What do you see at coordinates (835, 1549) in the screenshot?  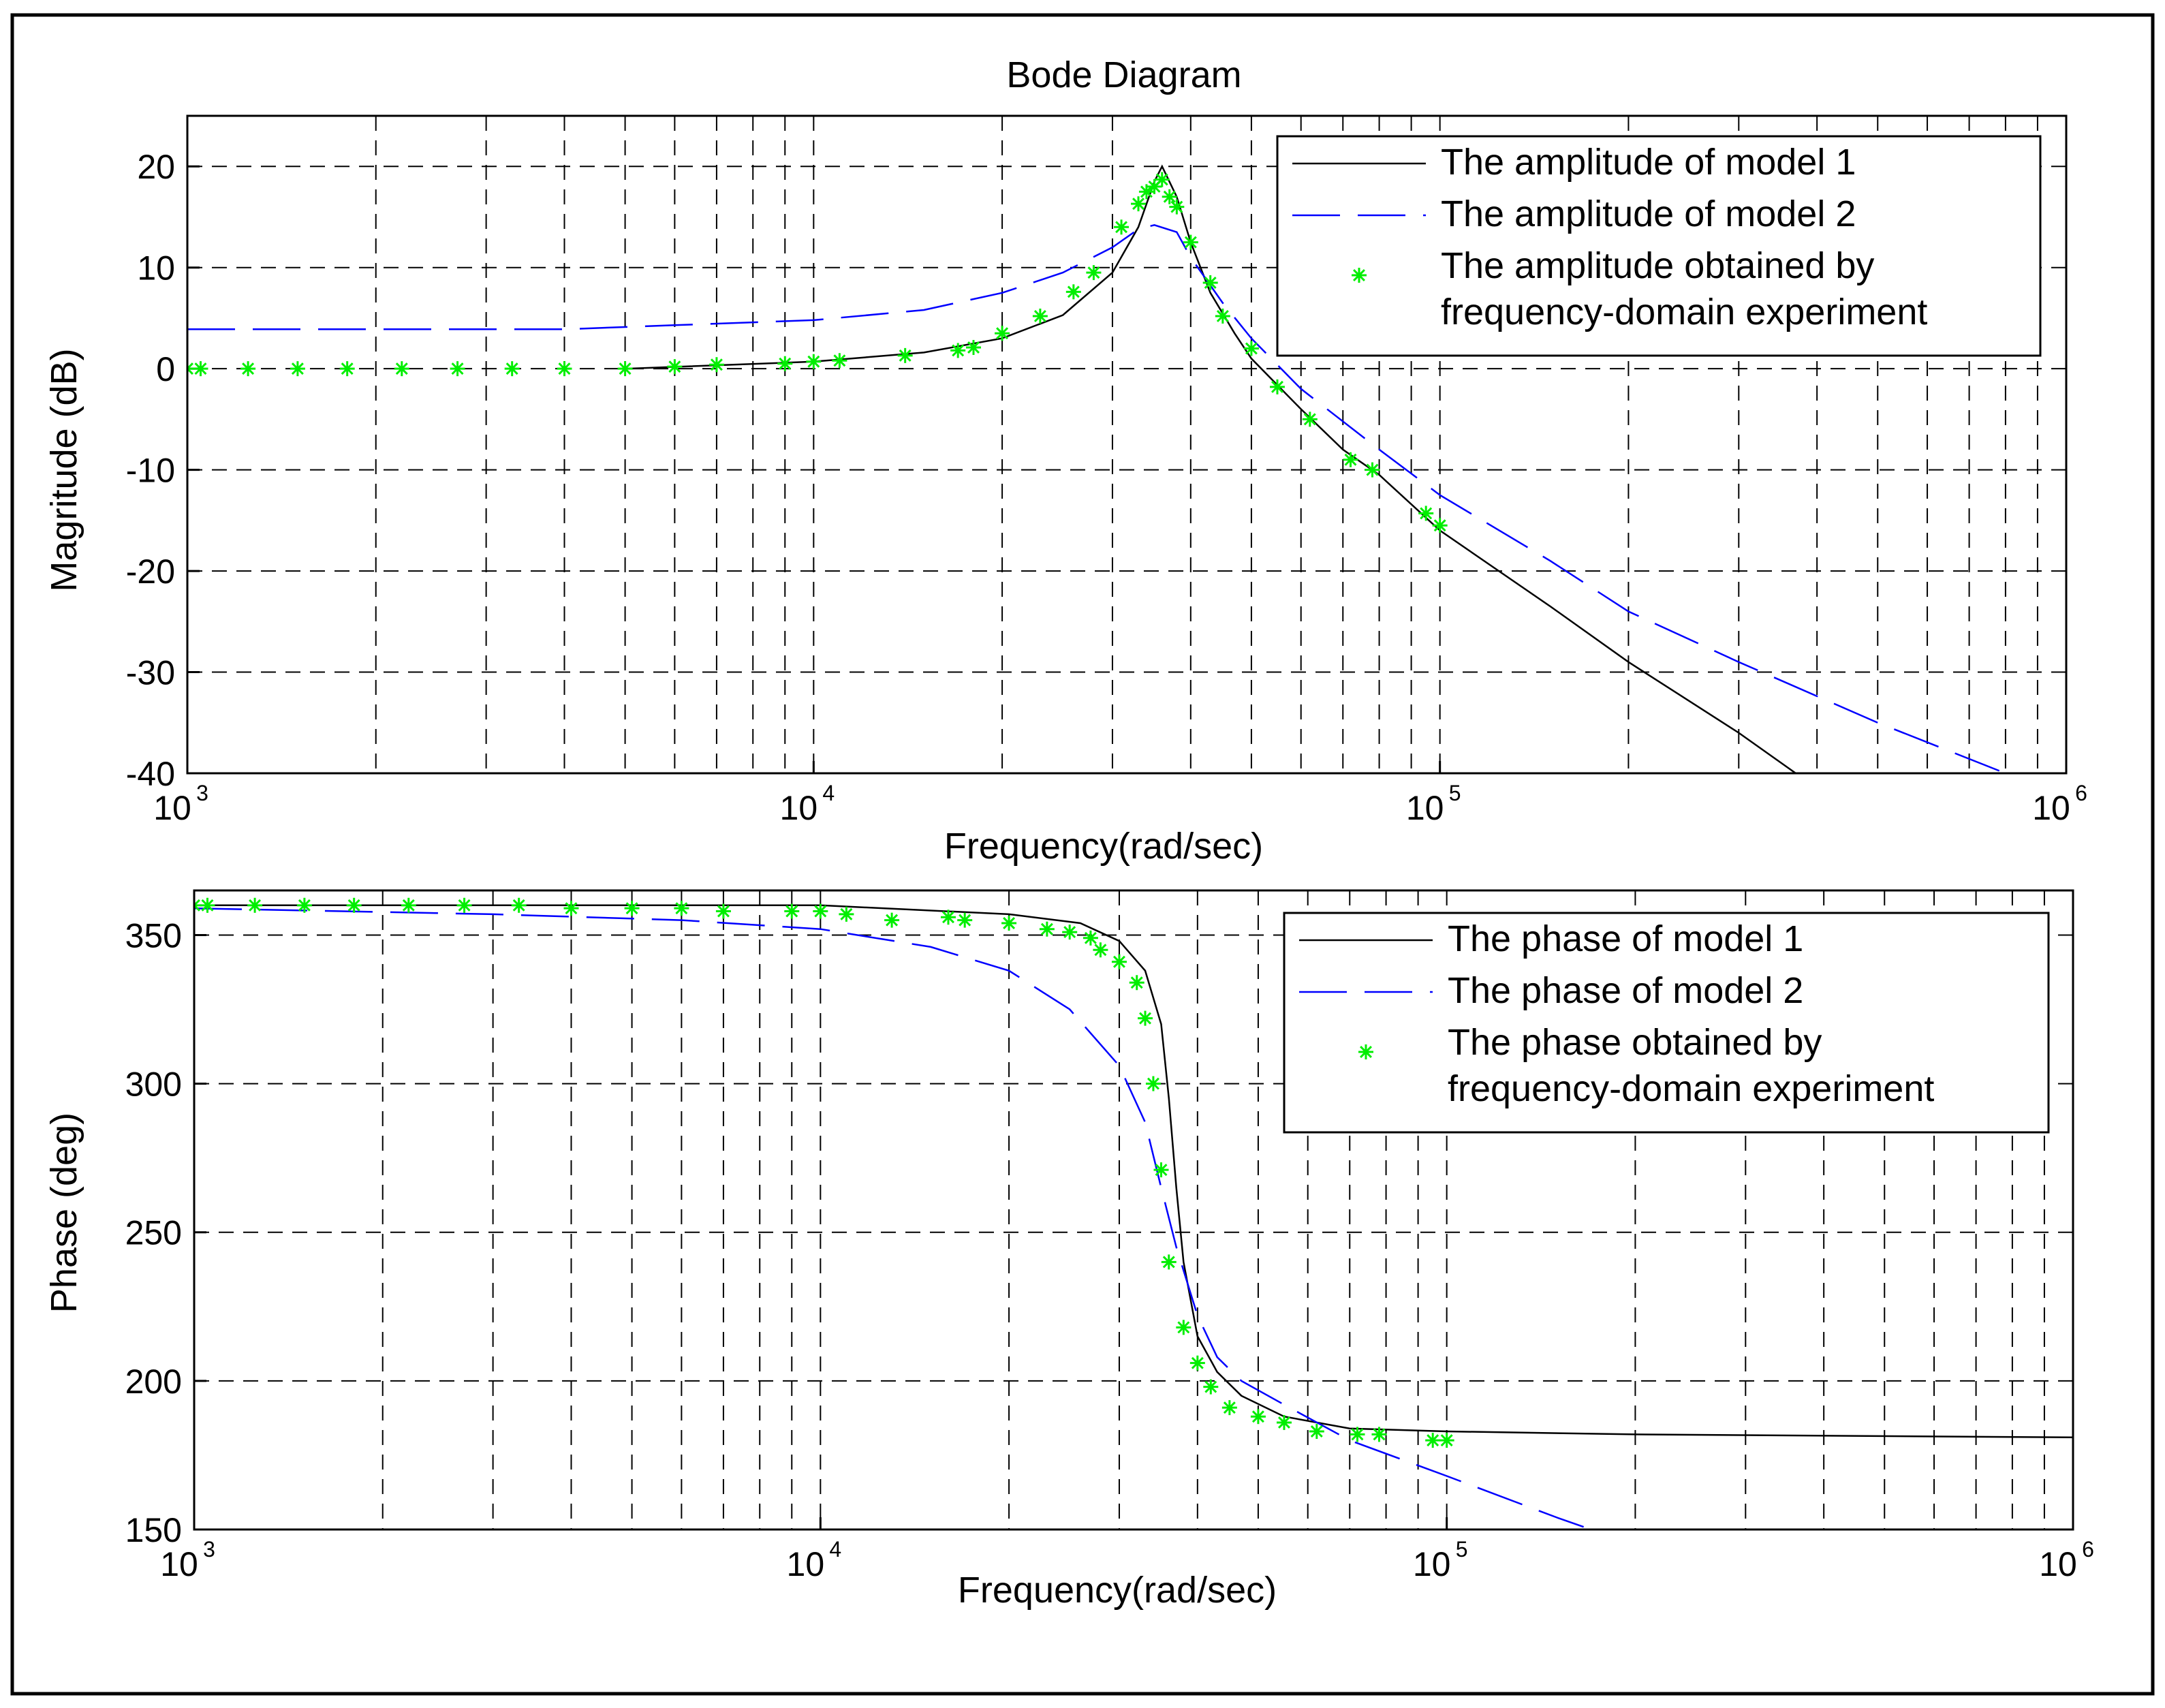 I see `x-tick-exponent: 4` at bounding box center [835, 1549].